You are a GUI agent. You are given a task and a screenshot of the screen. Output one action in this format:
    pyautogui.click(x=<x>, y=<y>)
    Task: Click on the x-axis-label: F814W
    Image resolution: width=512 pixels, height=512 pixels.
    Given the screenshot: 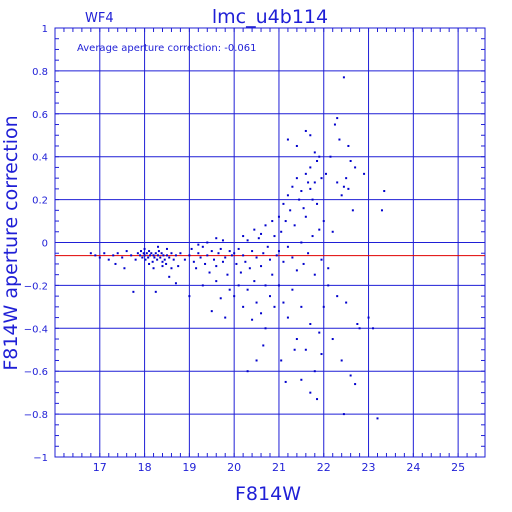 What is the action you would take?
    pyautogui.click(x=268, y=494)
    